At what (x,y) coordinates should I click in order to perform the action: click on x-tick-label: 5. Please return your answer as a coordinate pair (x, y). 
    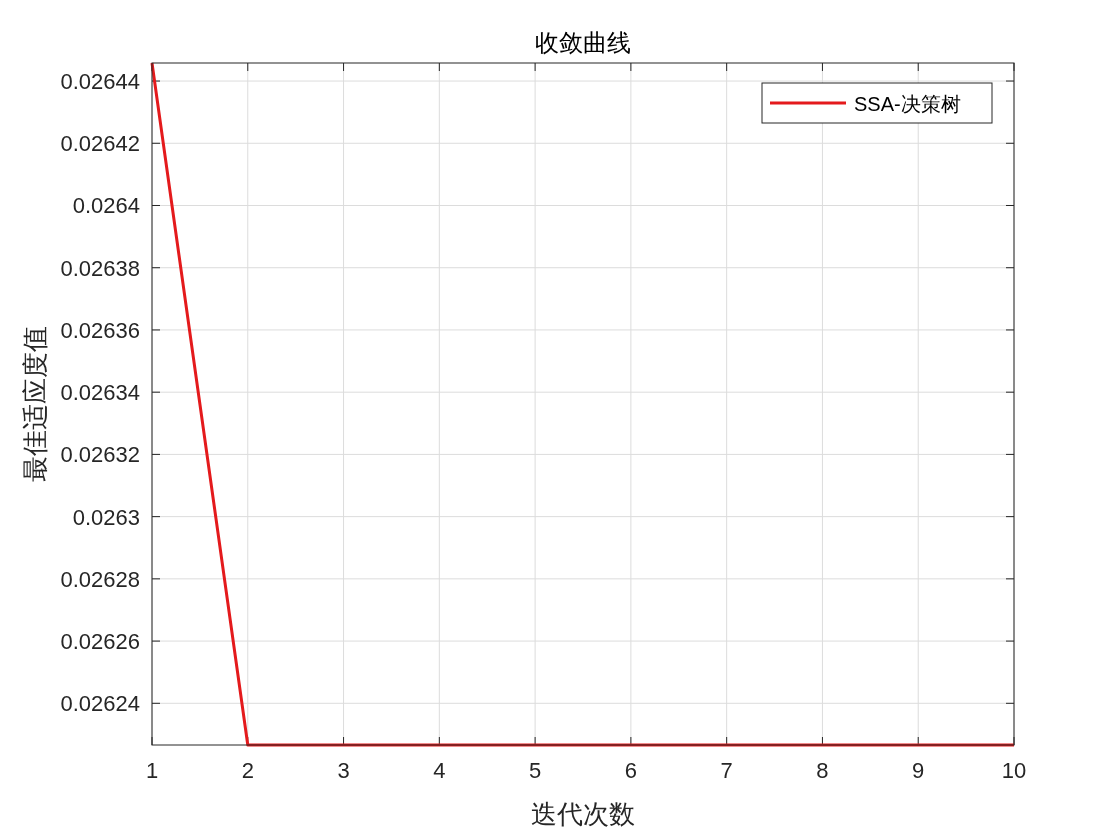
    Looking at the image, I should click on (535, 770).